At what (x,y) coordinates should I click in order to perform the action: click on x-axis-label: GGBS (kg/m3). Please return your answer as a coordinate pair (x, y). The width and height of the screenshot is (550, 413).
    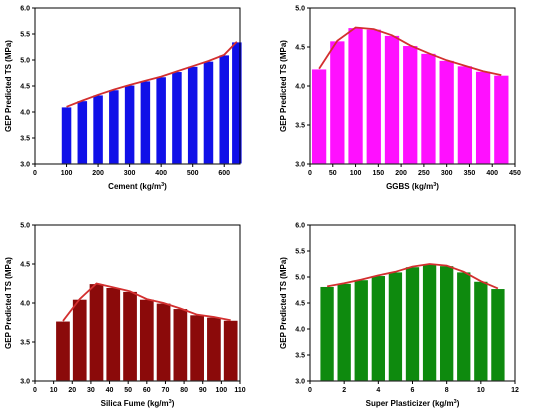
    Looking at the image, I should click on (412, 186).